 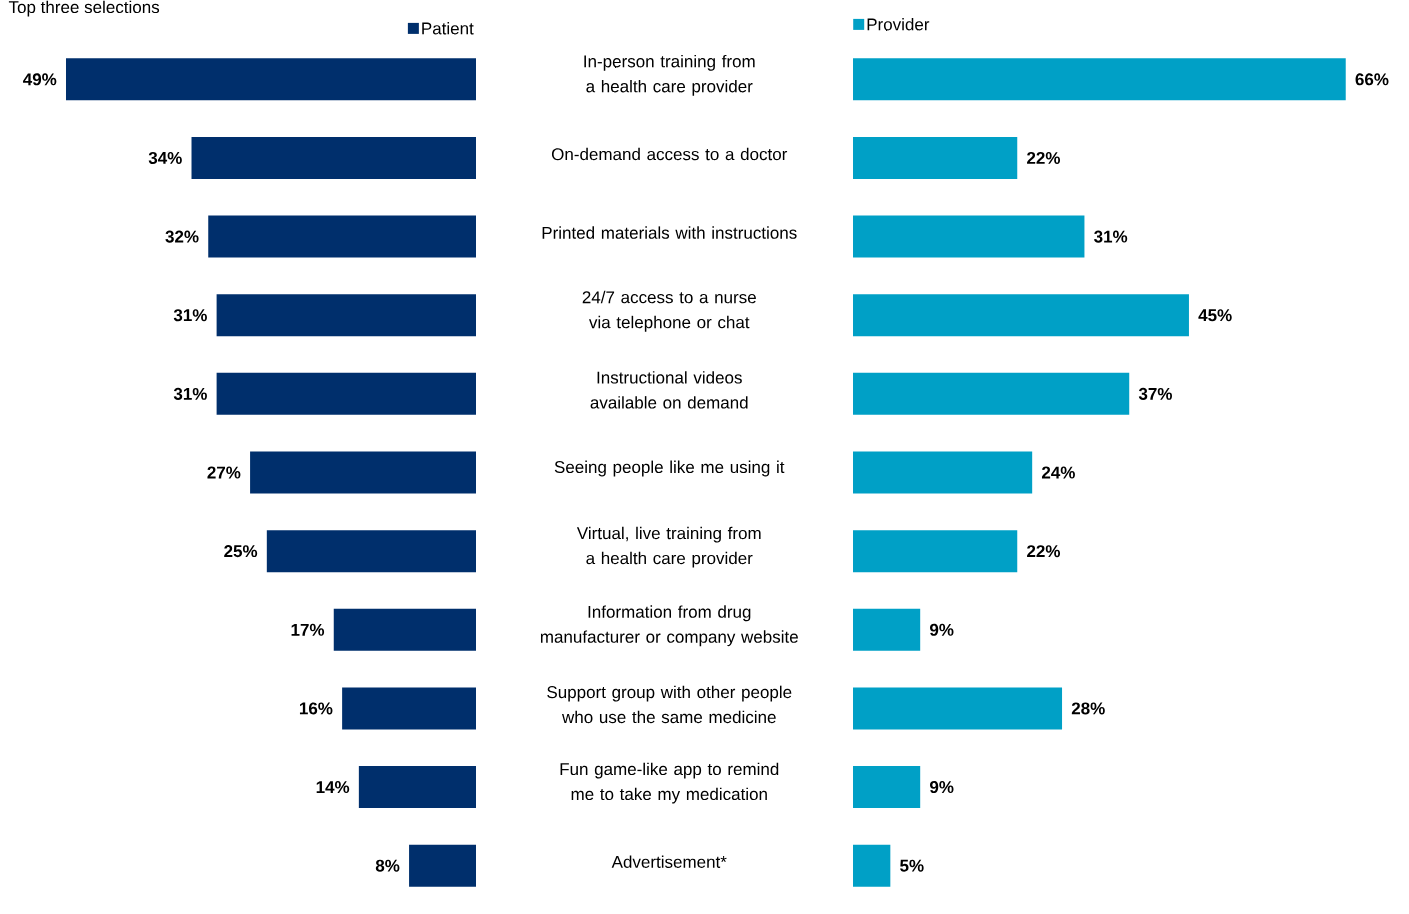 I want to click on y-tick-label: In-person training from a health care provider, so click(x=669, y=75).